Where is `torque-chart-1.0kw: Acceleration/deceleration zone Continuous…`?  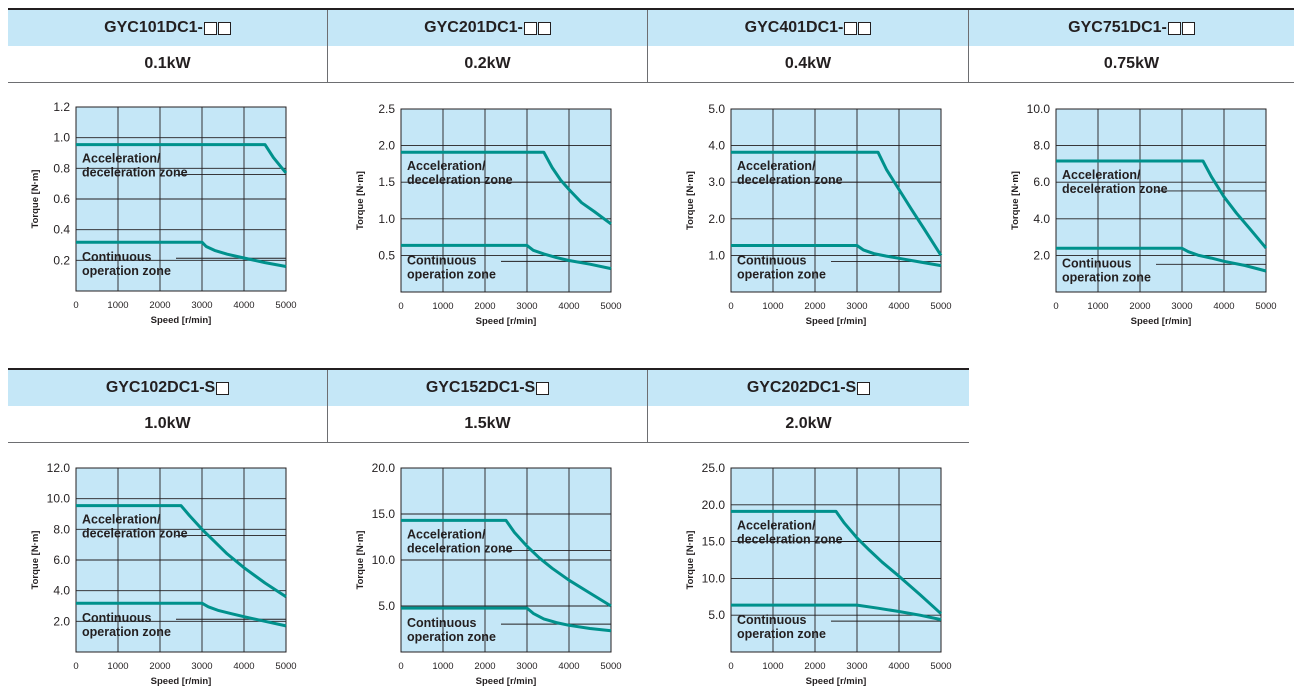 torque-chart-1.0kw: Acceleration/deceleration zone Continuous… is located at coordinates (163, 574).